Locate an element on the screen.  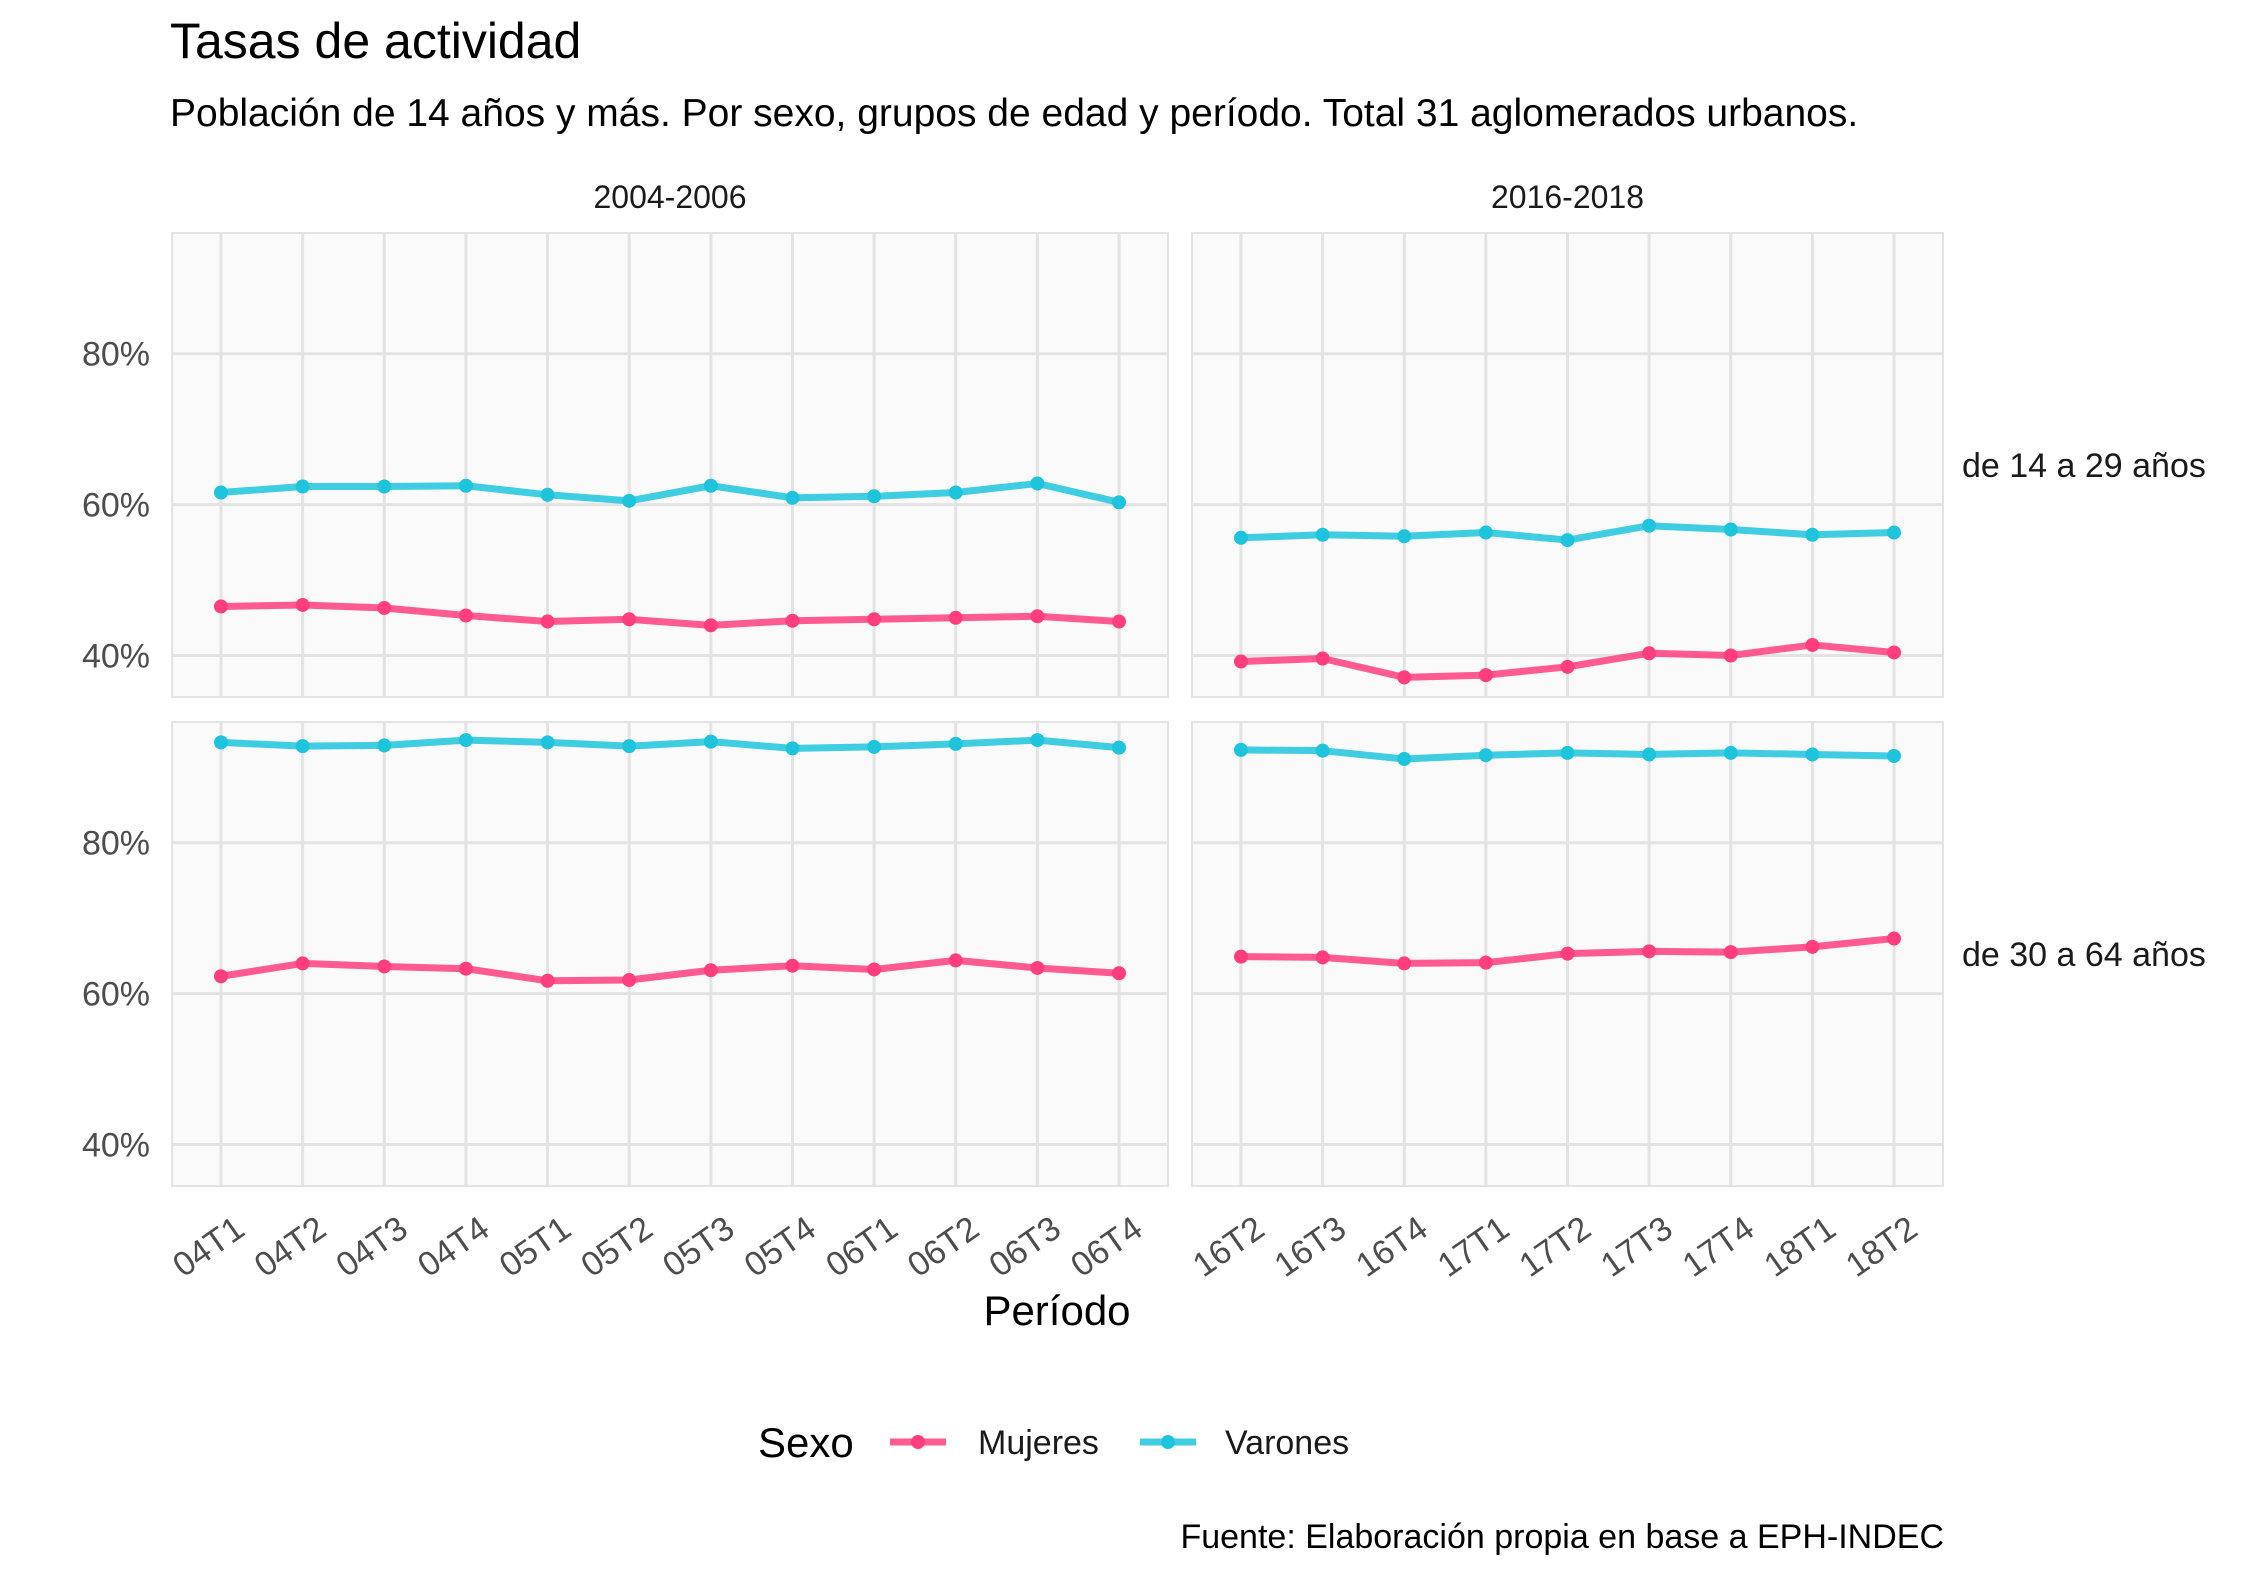
chart-title: Tasas de actividad is located at coordinates (375, 41).